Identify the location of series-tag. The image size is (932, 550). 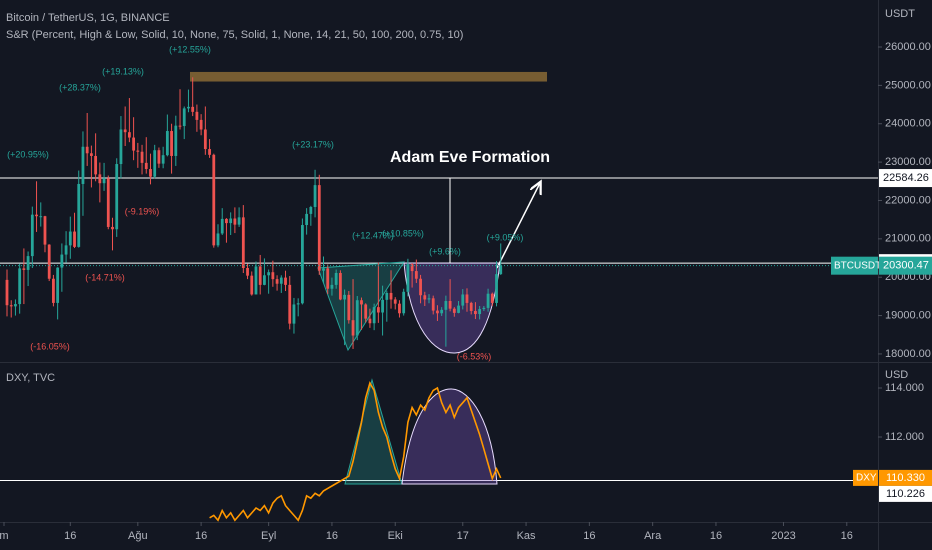
(865, 477).